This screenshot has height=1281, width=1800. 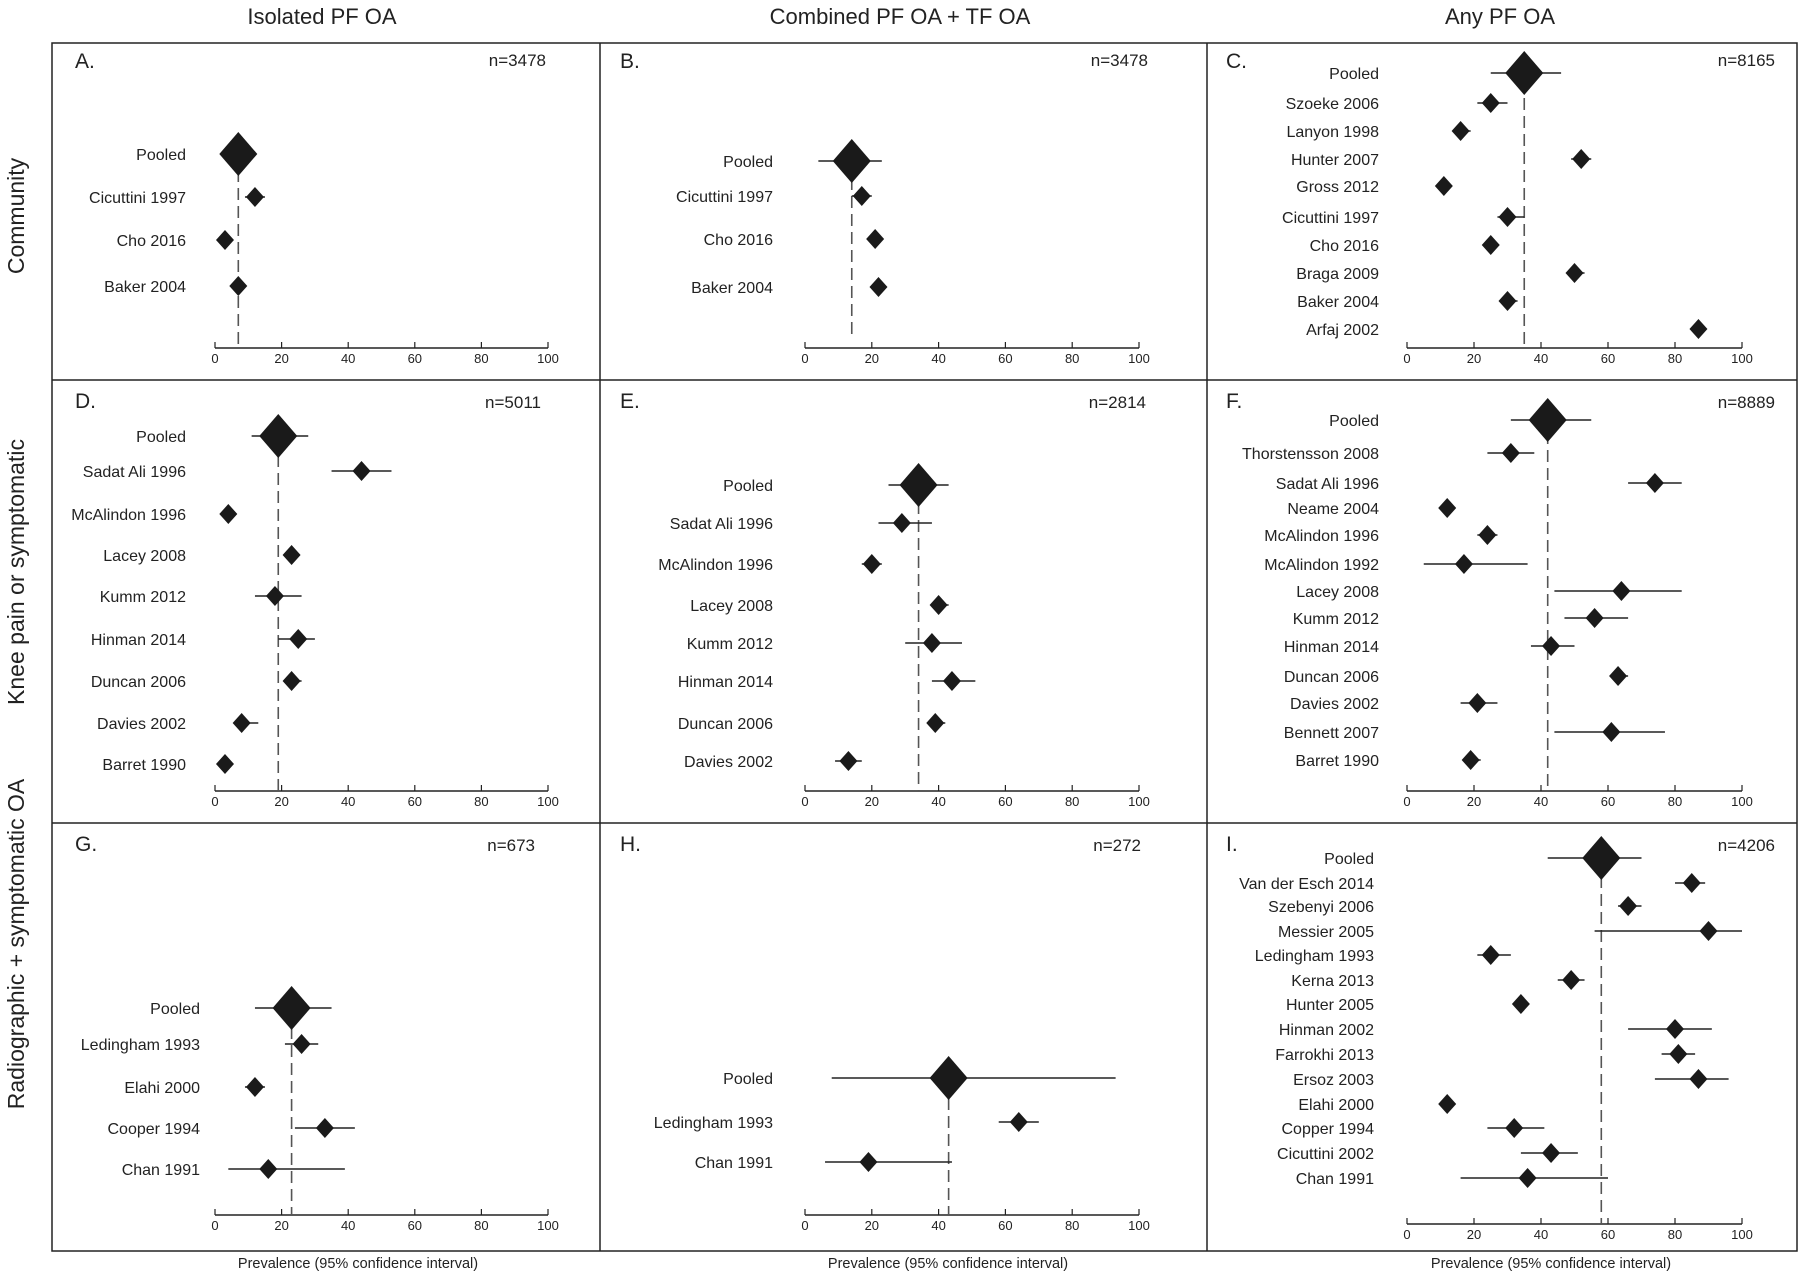 What do you see at coordinates (1330, 1005) in the screenshot?
I see `study-label: Hunter 2005` at bounding box center [1330, 1005].